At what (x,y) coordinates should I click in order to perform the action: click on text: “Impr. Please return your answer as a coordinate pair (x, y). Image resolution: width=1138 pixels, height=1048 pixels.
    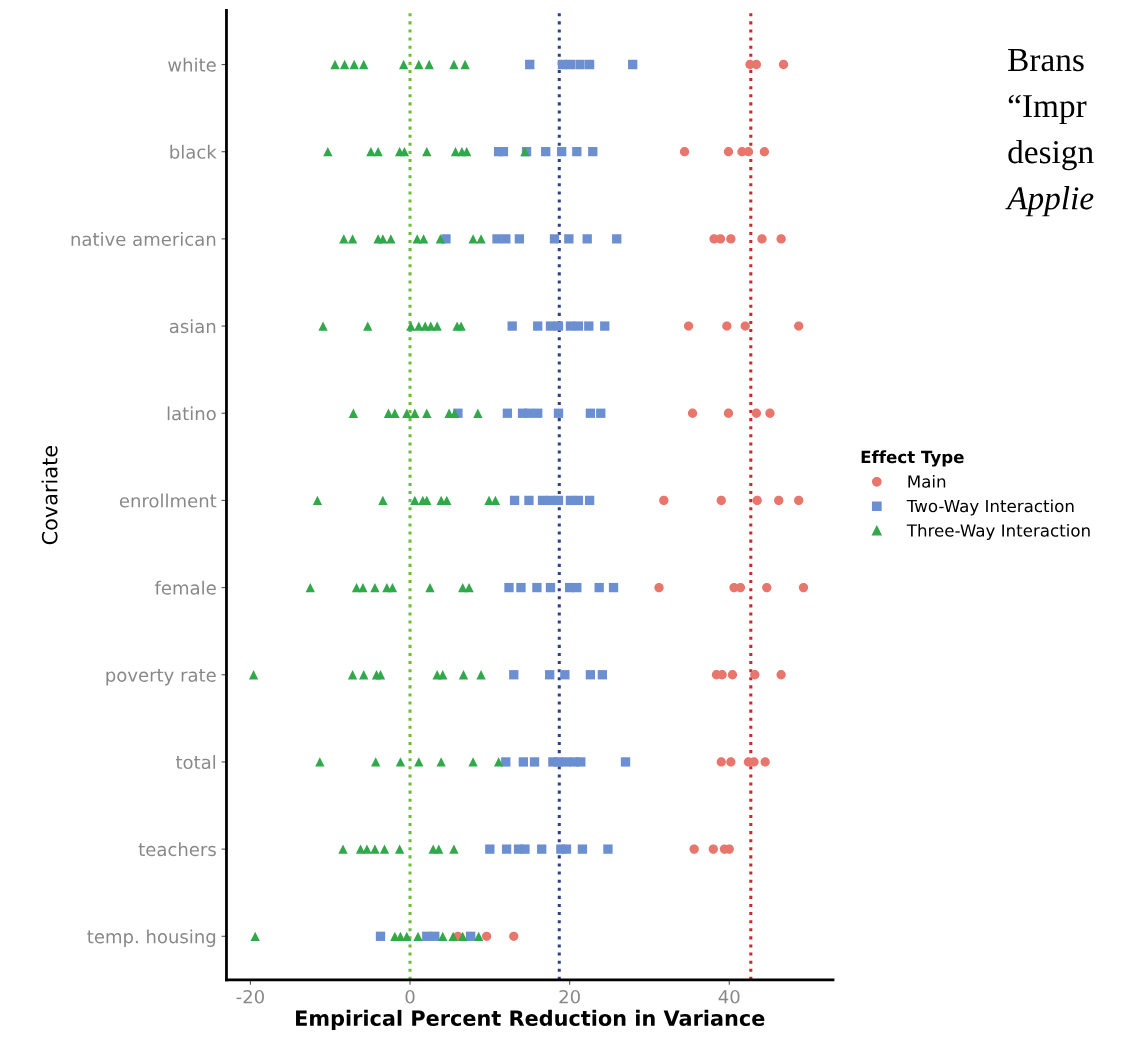
    Looking at the image, I should click on (1047, 109).